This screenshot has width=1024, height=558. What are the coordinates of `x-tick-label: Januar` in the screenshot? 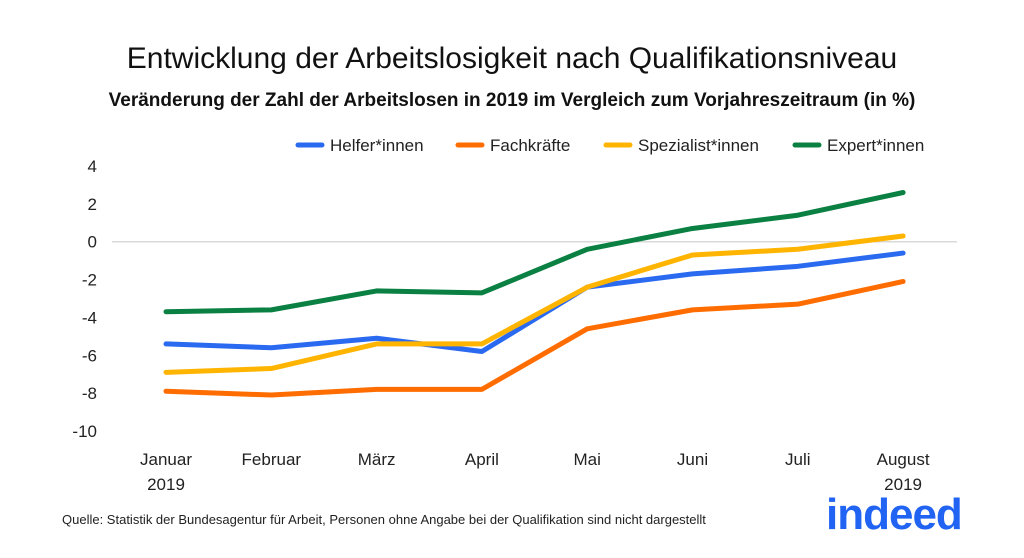 It's located at (166, 459).